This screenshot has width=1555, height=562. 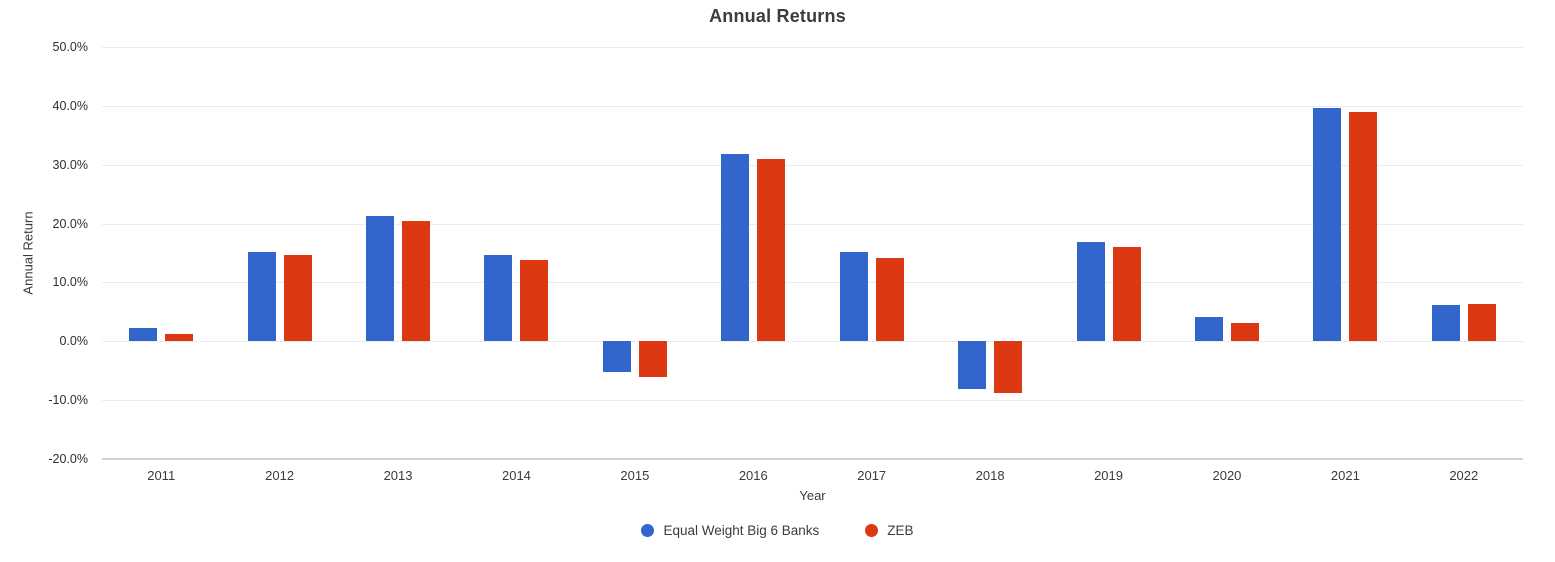 What do you see at coordinates (68, 459) in the screenshot?
I see `y-tick-label: -20.0%` at bounding box center [68, 459].